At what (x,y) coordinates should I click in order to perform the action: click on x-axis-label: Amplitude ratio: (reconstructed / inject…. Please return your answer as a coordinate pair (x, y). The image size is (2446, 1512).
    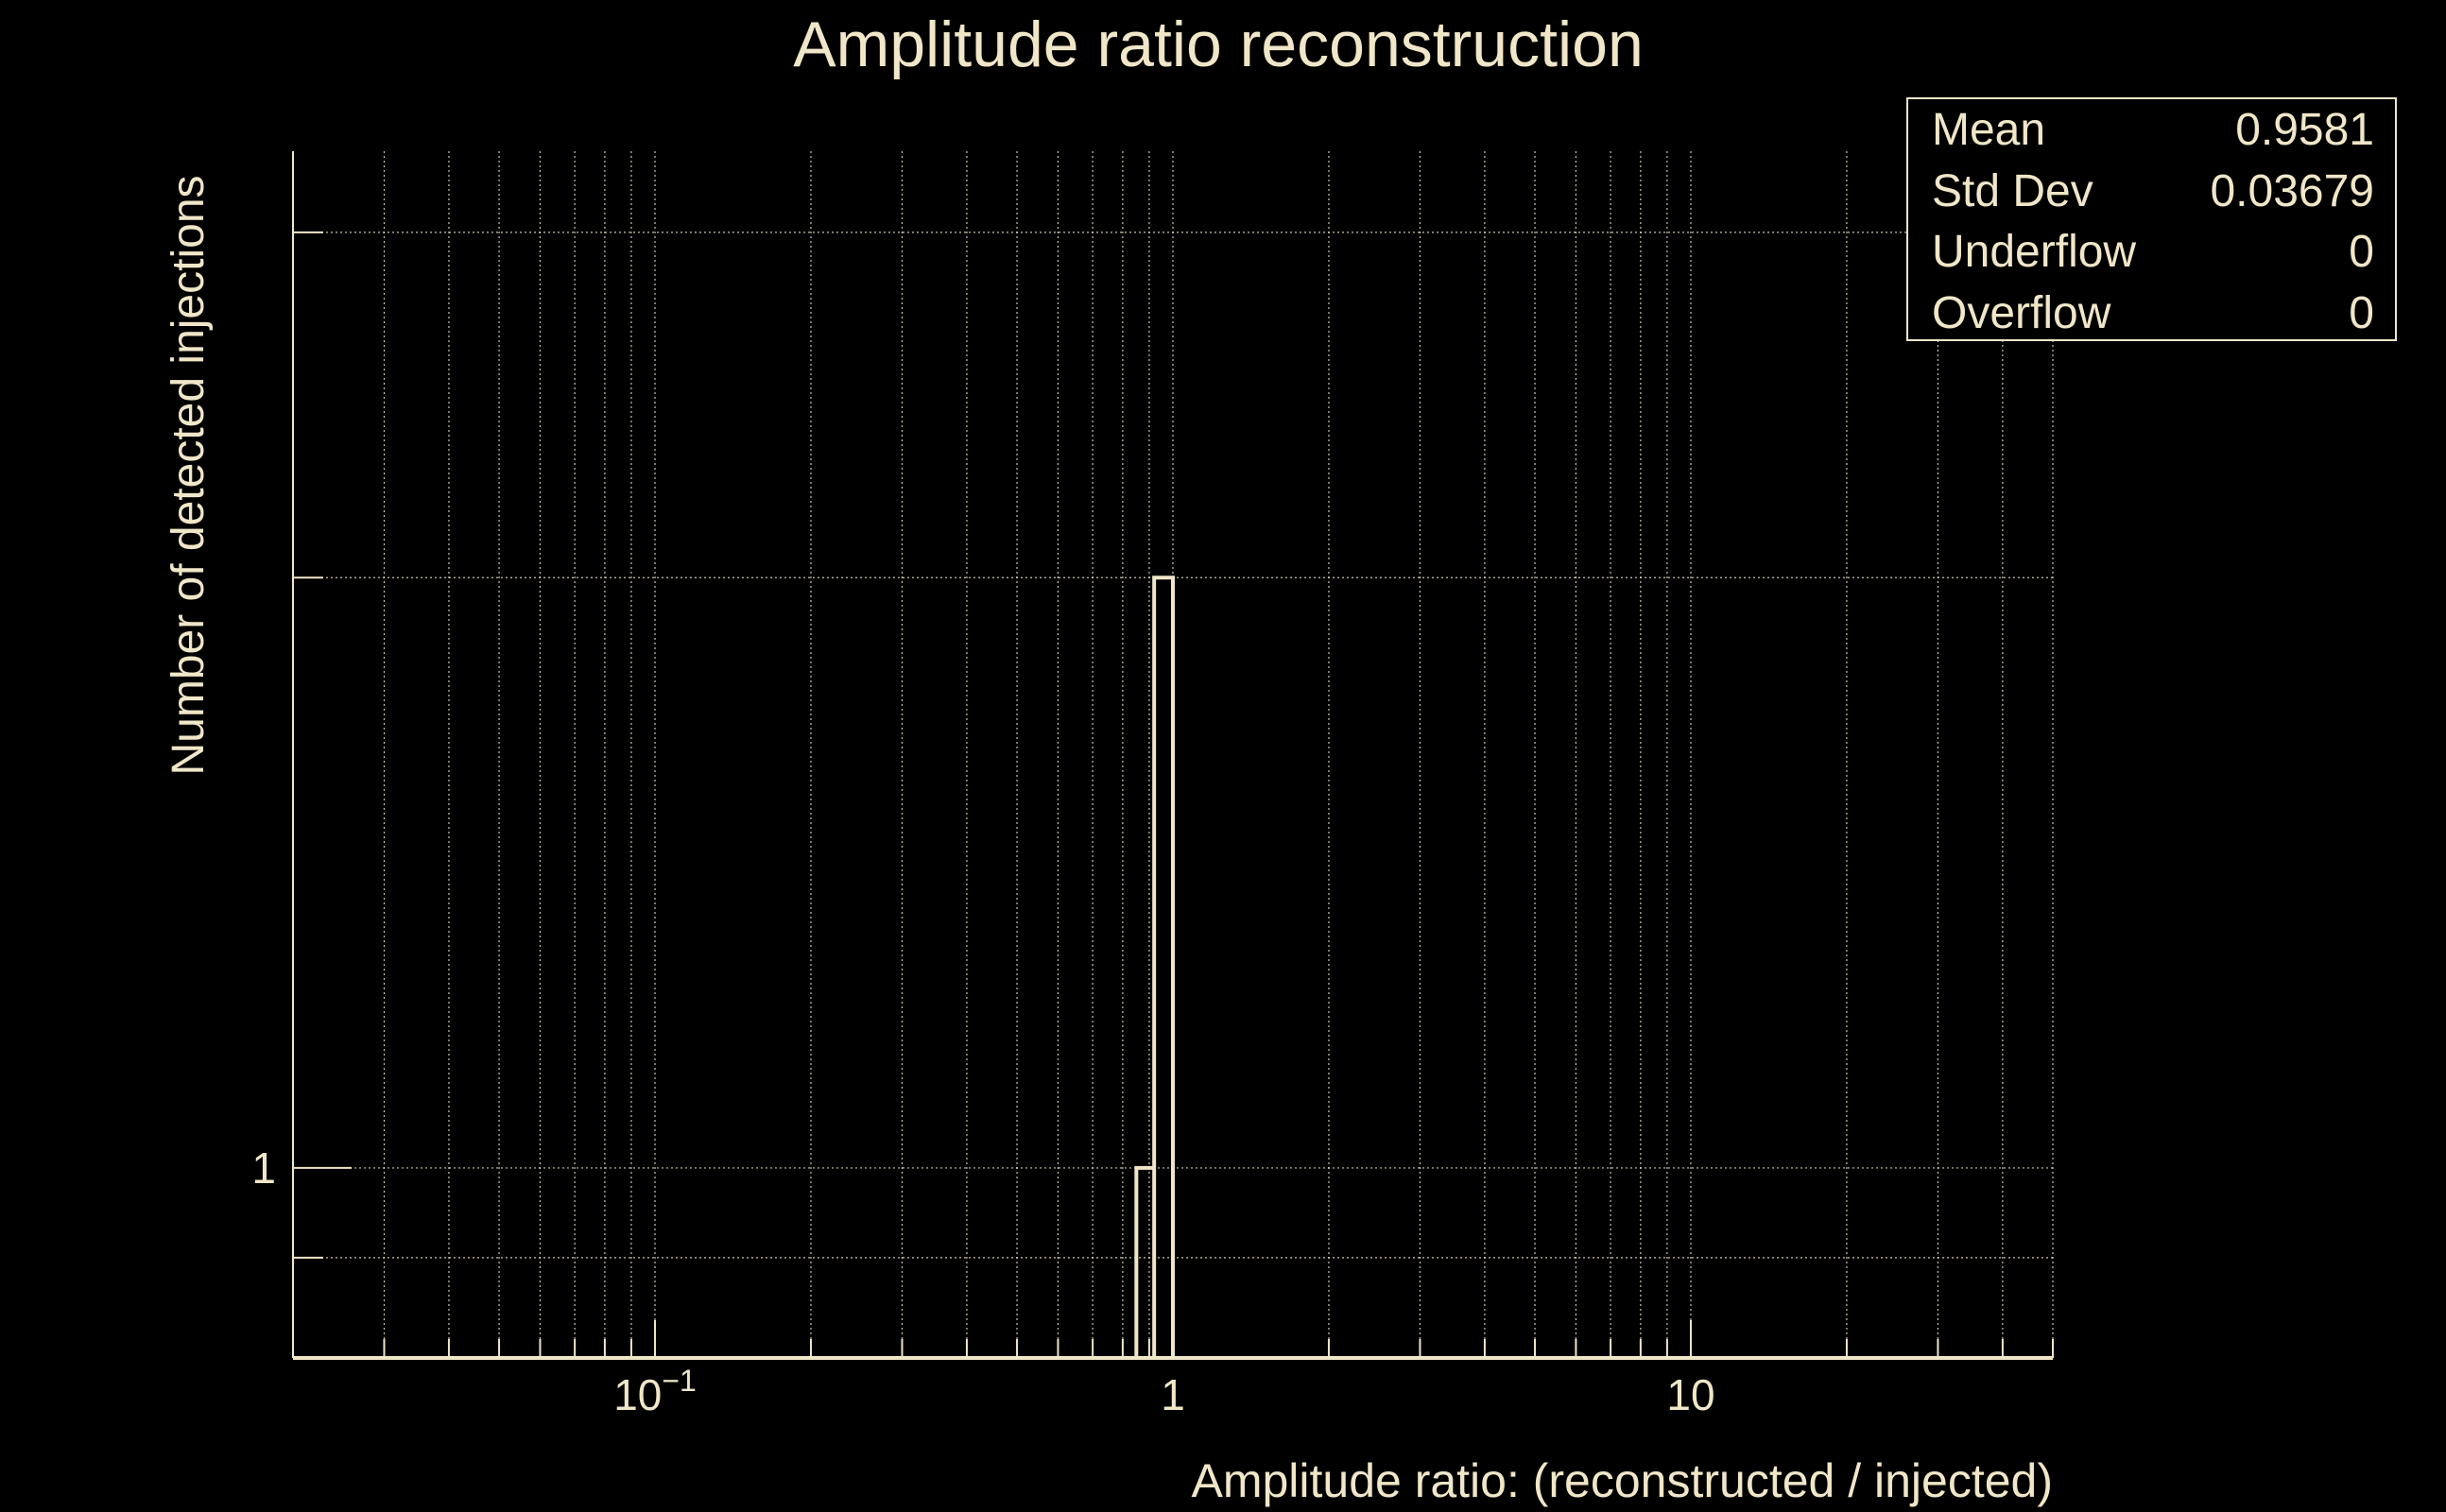
    Looking at the image, I should click on (1622, 1480).